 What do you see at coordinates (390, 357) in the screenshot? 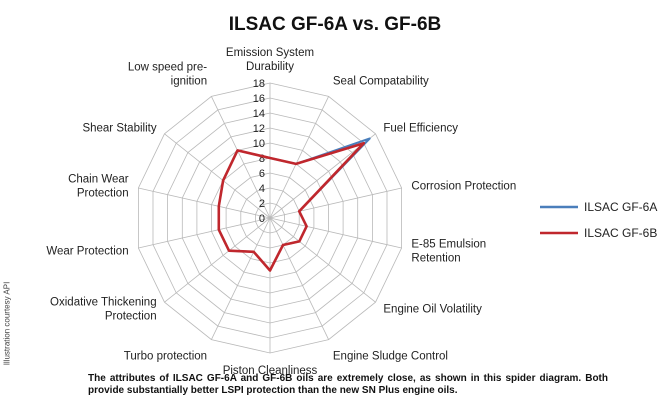
I see `axis-label: Engine Sludge Control` at bounding box center [390, 357].